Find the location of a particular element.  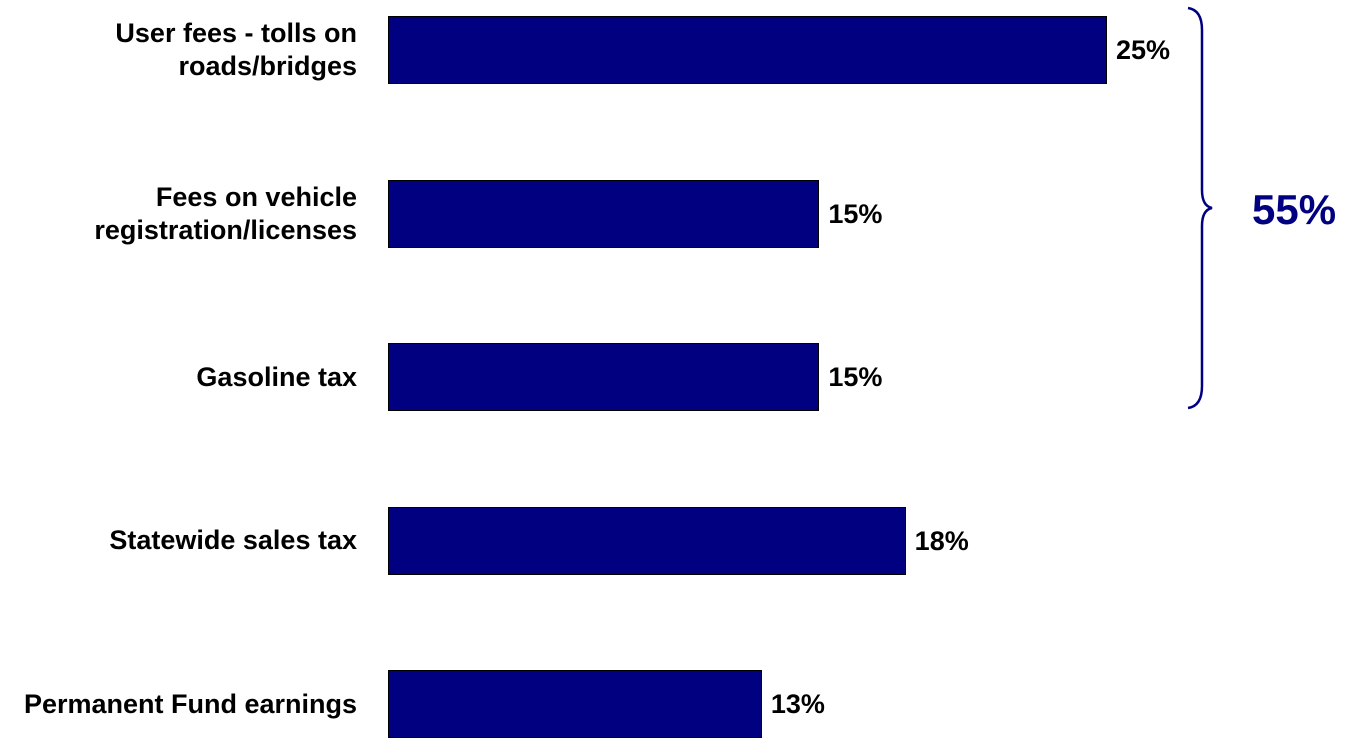

category-label: Fees on vehicle registration/licenses is located at coordinates (225, 213).